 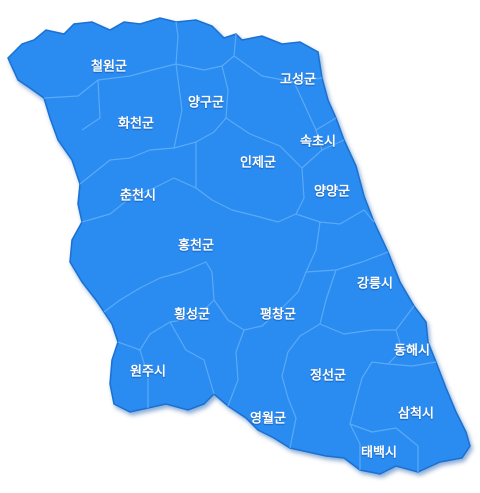 I want to click on region-label-hwacheon: 화천군, so click(x=136, y=124).